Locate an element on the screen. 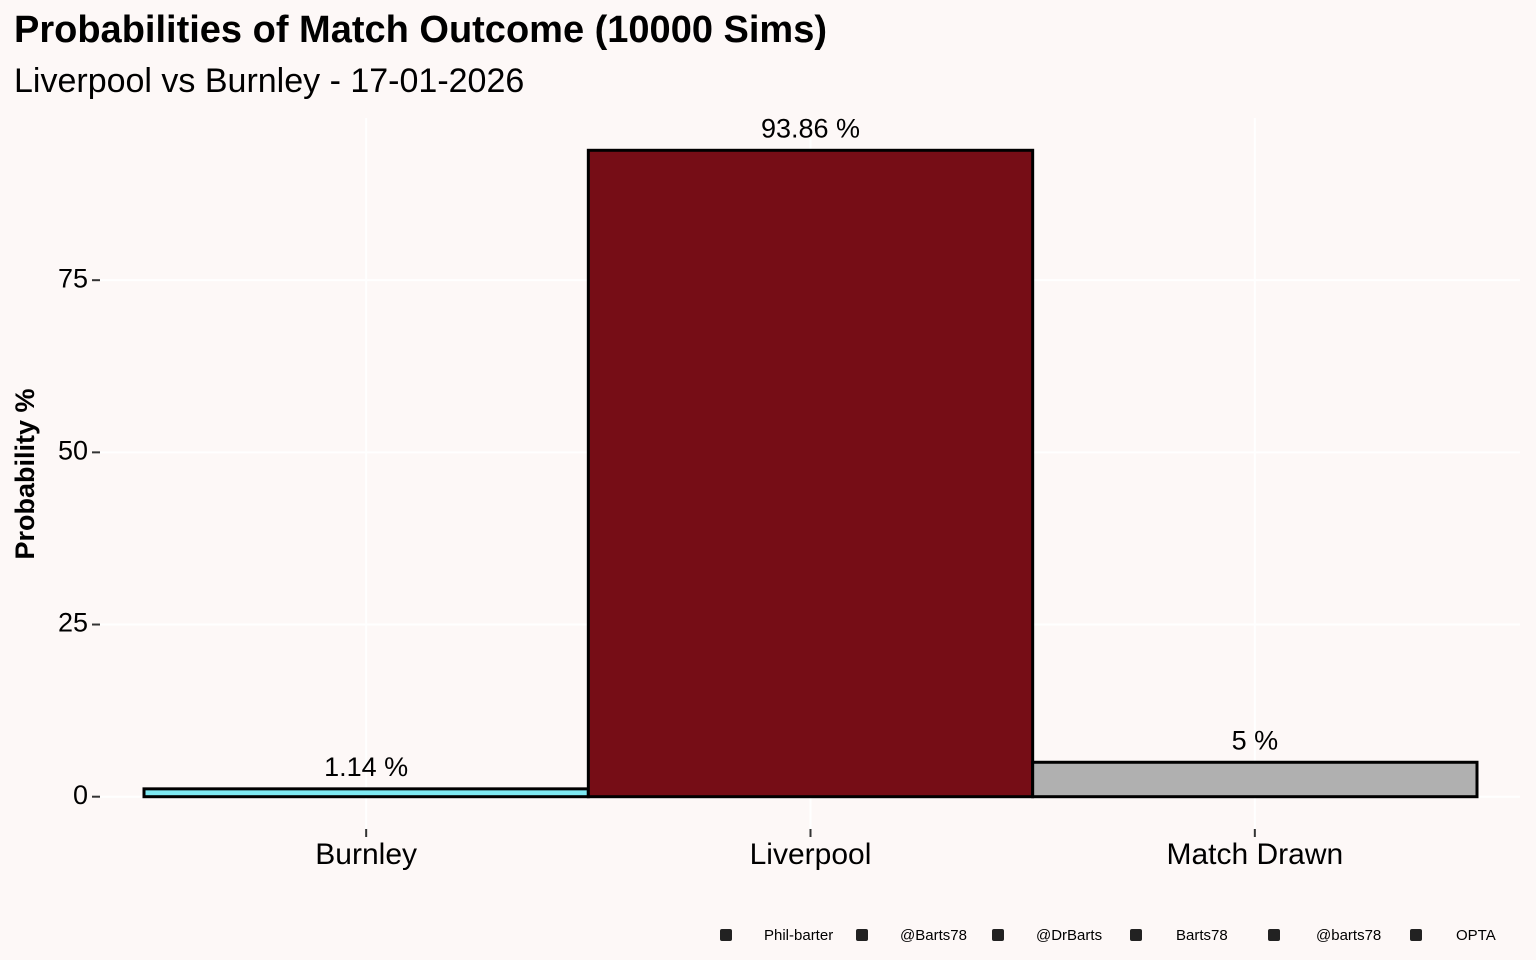  value-label: 93.86 % is located at coordinates (810, 128).